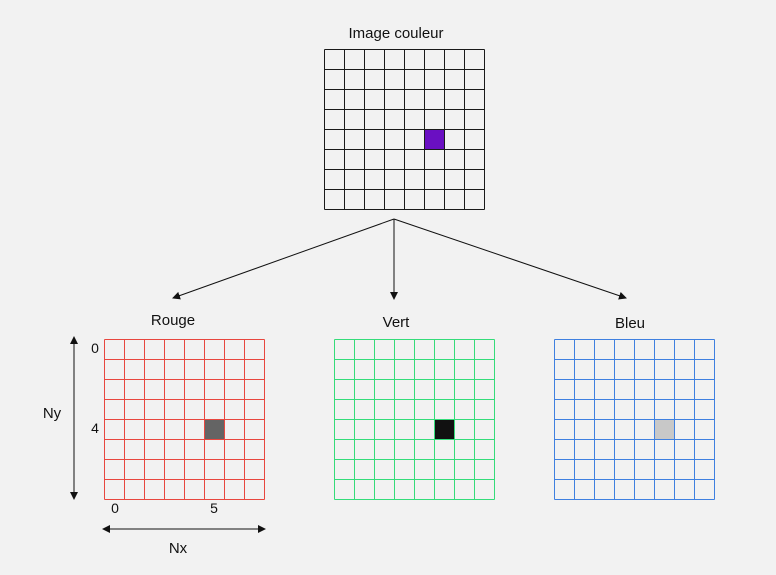 This screenshot has height=575, width=776. What do you see at coordinates (414, 419) in the screenshot?
I see `green-channel-grid` at bounding box center [414, 419].